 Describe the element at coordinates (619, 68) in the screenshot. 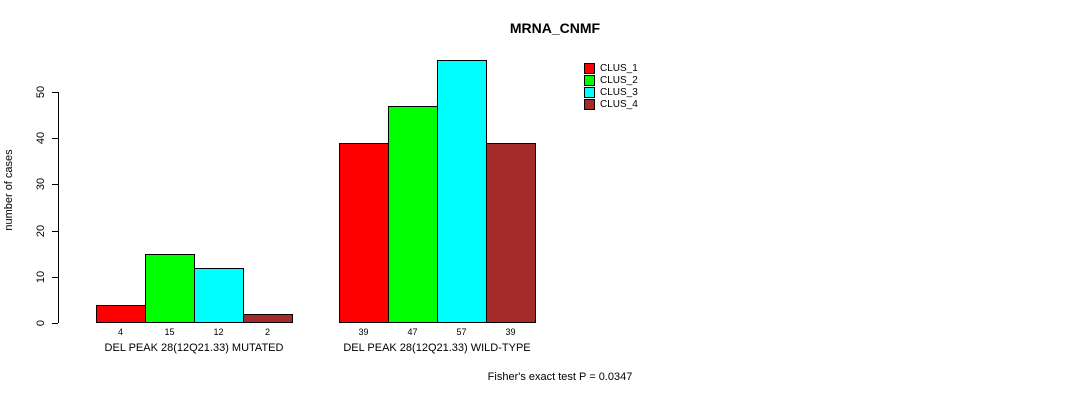

I see `legend-label: CLUS_1` at that location.